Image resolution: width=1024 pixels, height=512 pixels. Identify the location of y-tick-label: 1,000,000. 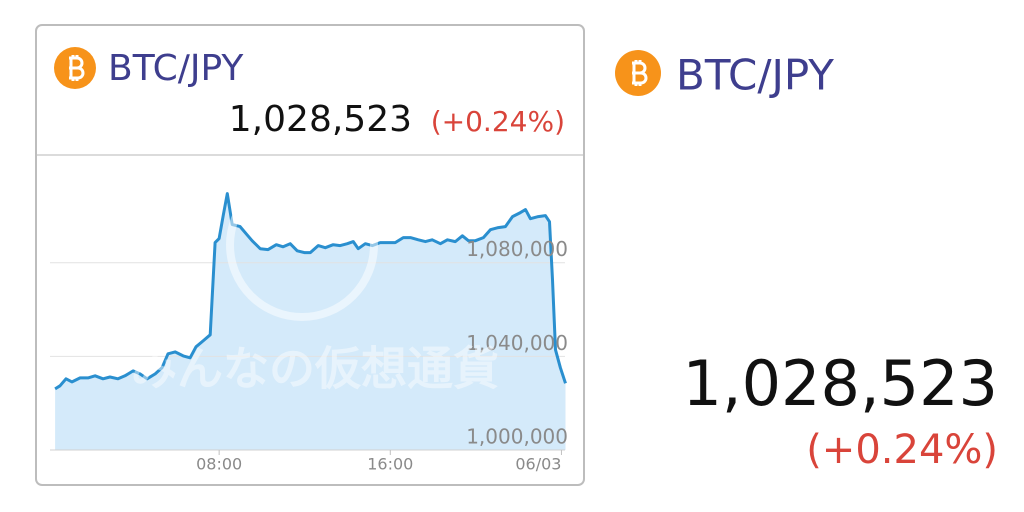
(517, 437).